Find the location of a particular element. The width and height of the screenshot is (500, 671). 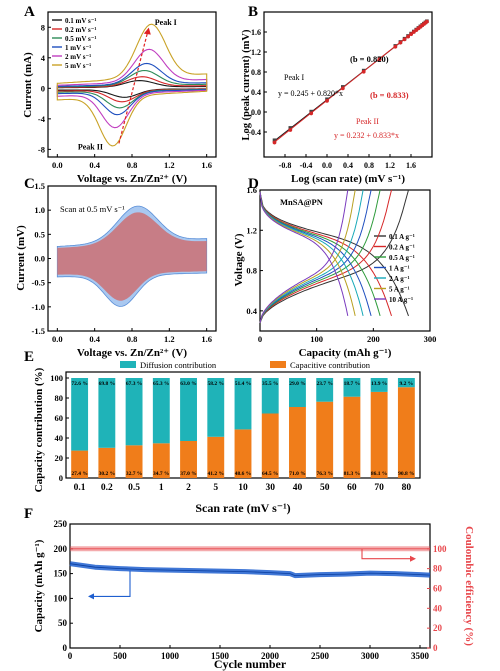

x-tick-label: 1000 is located at coordinates (170, 656).